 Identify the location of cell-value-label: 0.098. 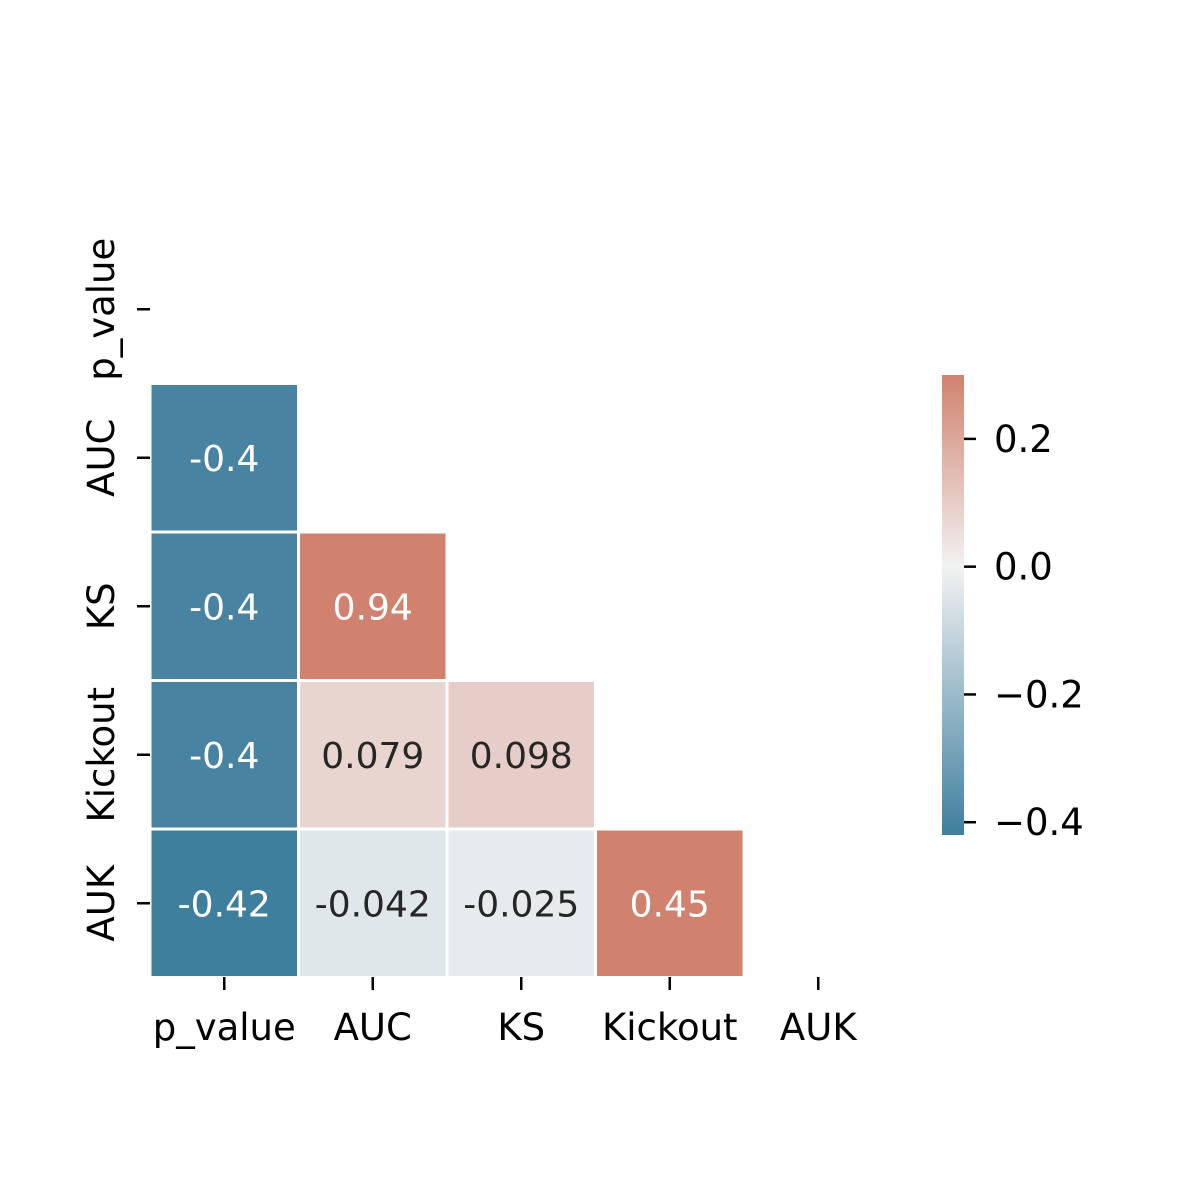
(521, 756).